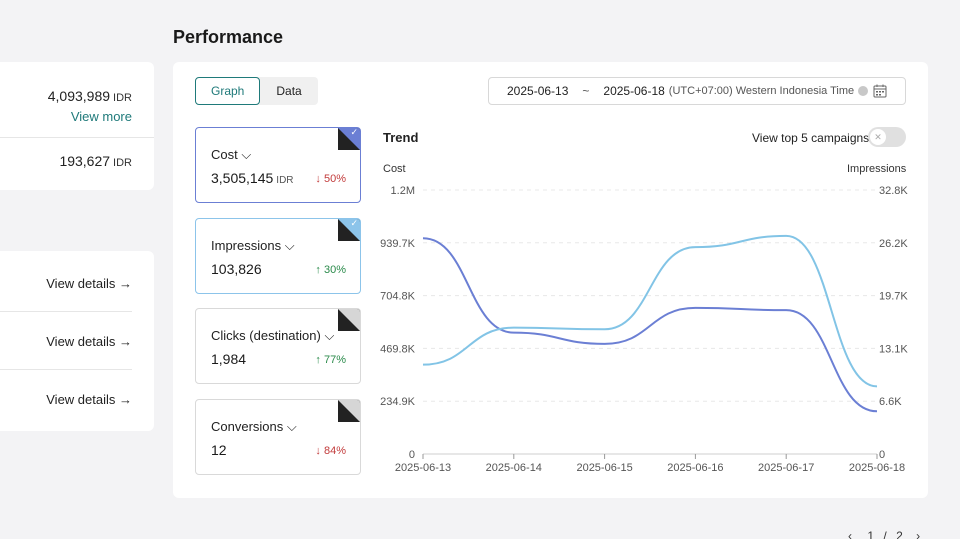 The height and width of the screenshot is (539, 960). Describe the element at coordinates (514, 468) in the screenshot. I see `x-tick-label: 2025-06-14` at that location.